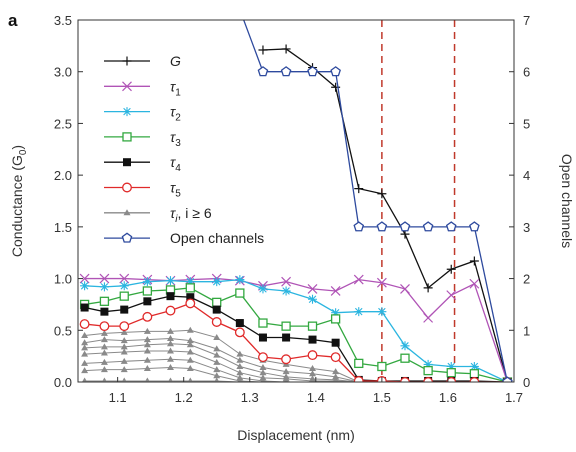 This screenshot has height=452, width=576. I want to click on y-right-tick-label-1: 1, so click(526, 330).